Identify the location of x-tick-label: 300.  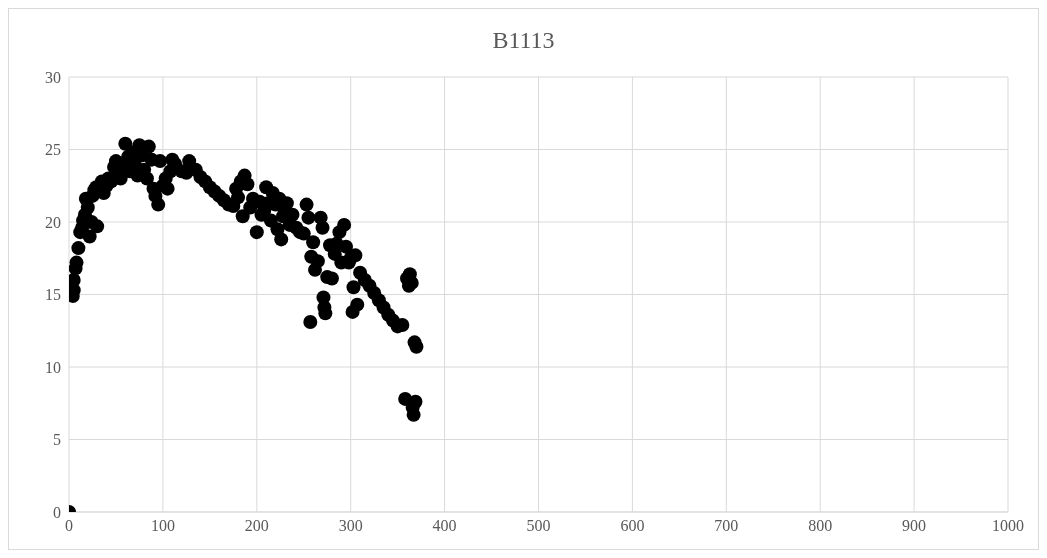
(350, 526).